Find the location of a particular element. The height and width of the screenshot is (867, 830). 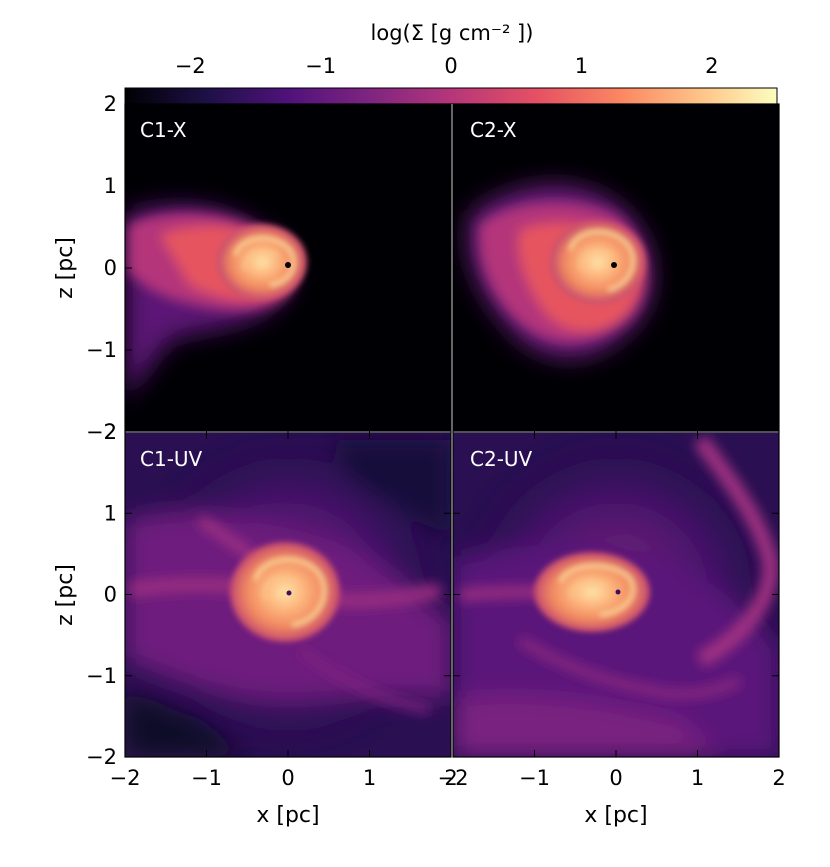

y-axis-label-bottom: z [pc] is located at coordinates (65, 595).